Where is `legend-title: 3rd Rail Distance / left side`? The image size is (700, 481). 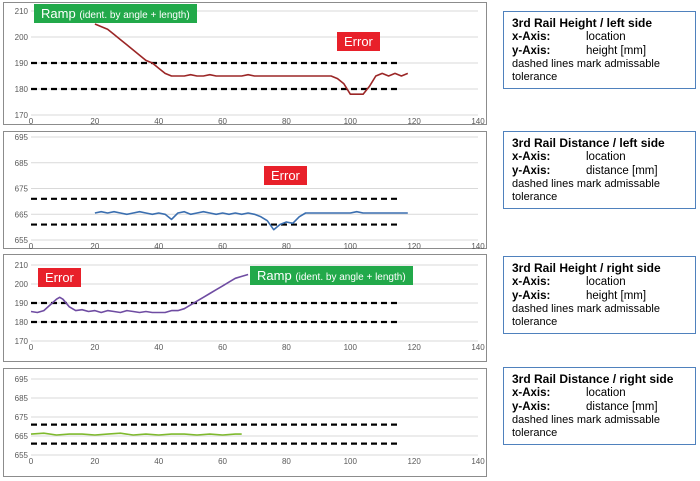 legend-title: 3rd Rail Distance / left side is located at coordinates (588, 143).